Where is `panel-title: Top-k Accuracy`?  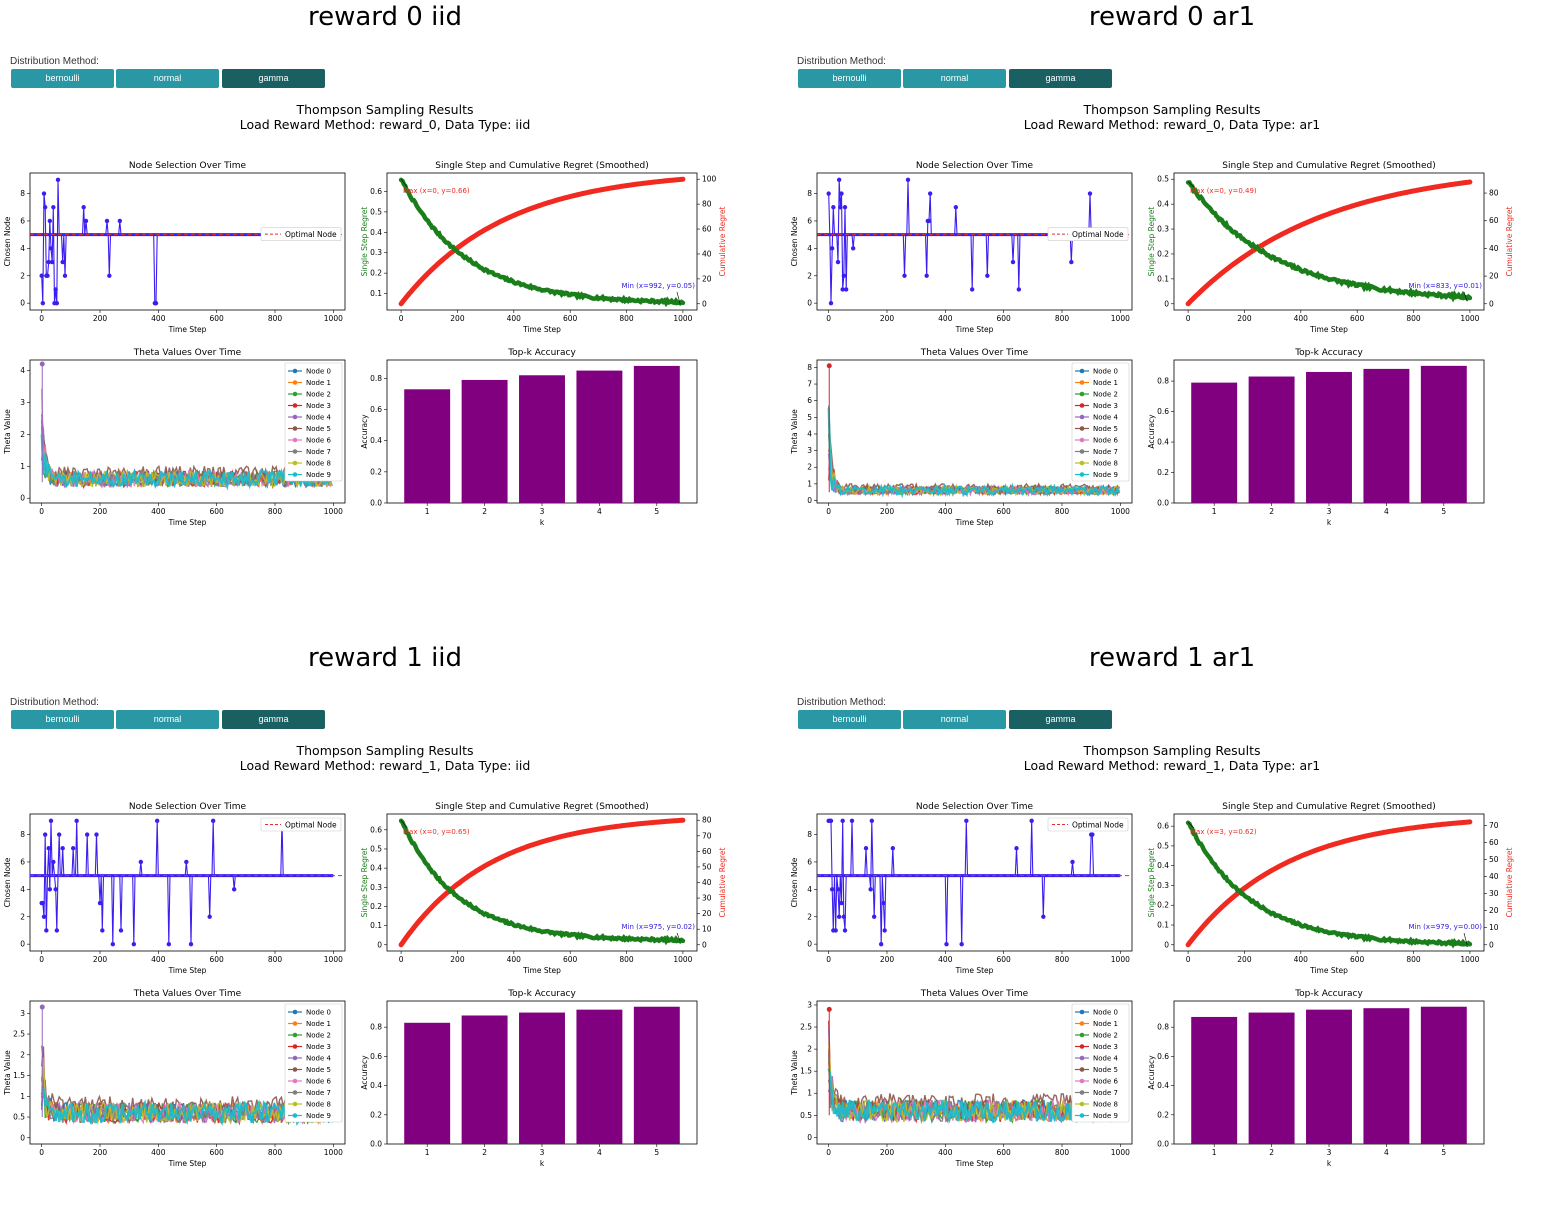 panel-title: Top-k Accuracy is located at coordinates (1328, 353).